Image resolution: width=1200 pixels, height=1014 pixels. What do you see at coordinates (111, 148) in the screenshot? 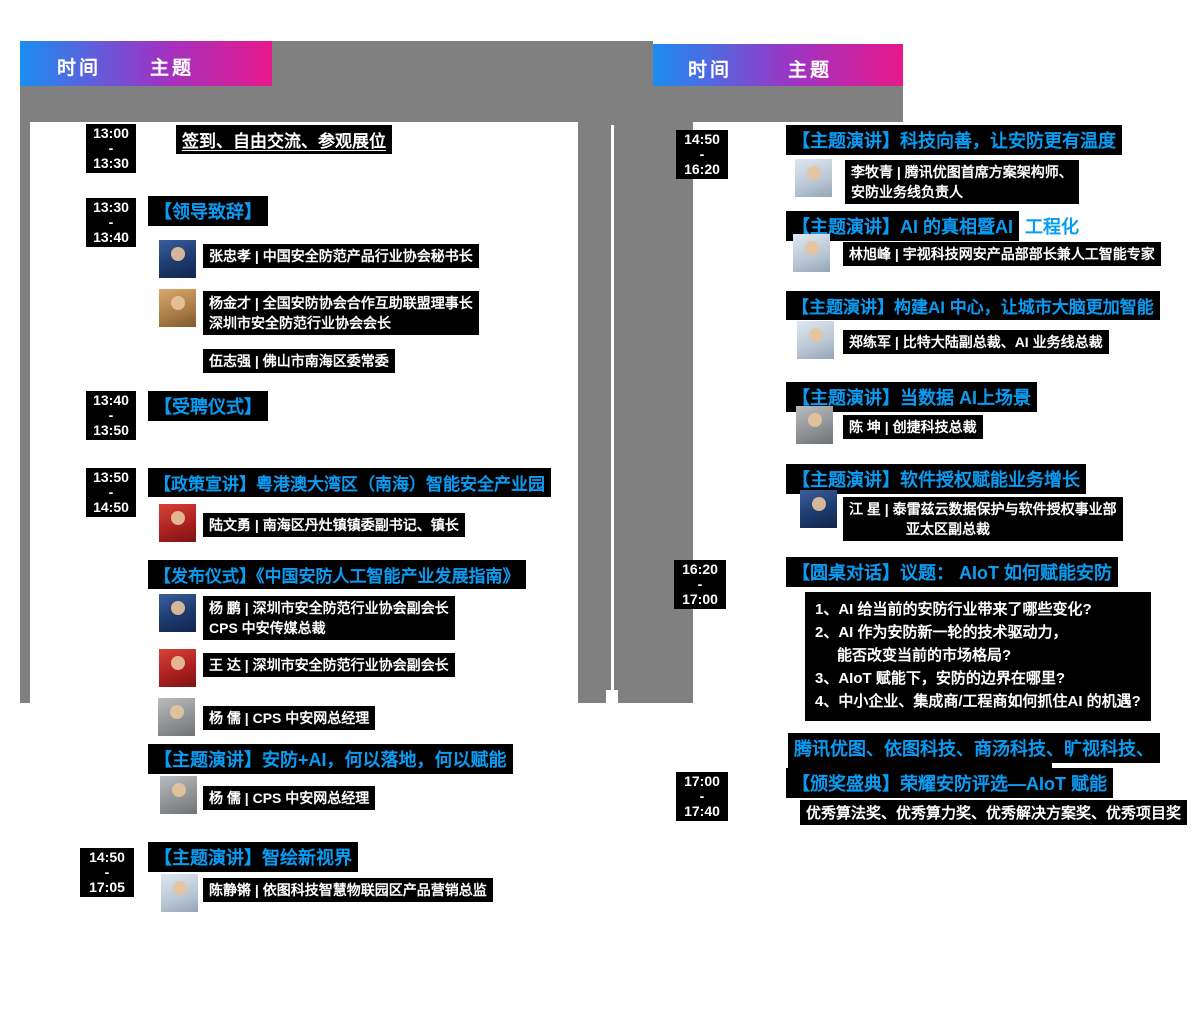
I see `time-slot: 13:00 - 13:30` at bounding box center [111, 148].